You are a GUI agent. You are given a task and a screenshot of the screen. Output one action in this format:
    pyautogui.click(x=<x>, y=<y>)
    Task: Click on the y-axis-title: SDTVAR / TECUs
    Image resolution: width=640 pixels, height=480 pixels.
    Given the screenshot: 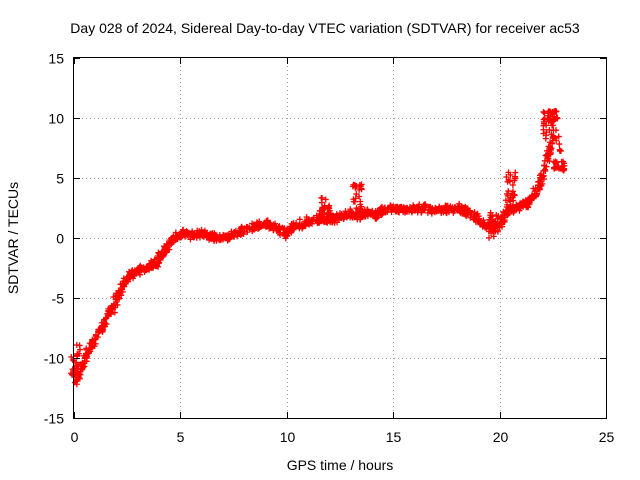 What is the action you would take?
    pyautogui.click(x=13, y=238)
    